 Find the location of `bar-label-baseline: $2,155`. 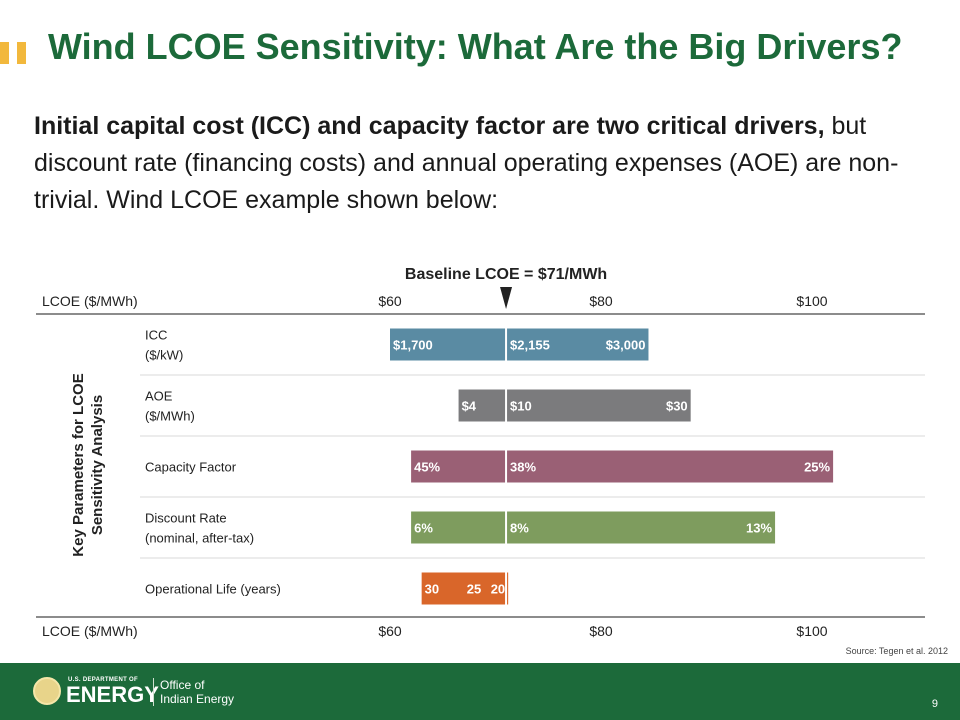

bar-label-baseline: $2,155 is located at coordinates (530, 345).